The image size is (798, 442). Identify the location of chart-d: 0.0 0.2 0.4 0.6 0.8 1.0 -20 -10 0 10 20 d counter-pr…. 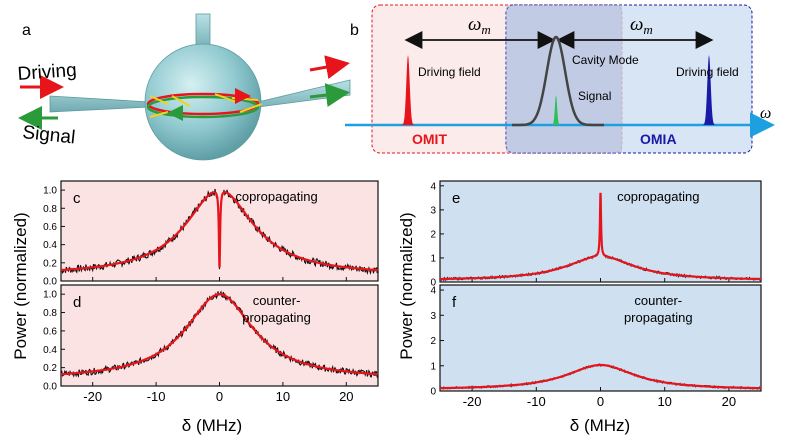
(211, 344).